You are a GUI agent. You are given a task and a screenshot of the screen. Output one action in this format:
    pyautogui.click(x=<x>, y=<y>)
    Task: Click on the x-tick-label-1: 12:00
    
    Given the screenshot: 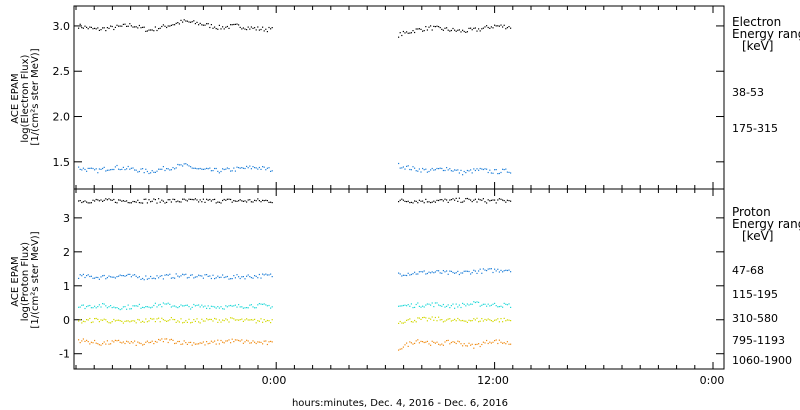 What is the action you would take?
    pyautogui.click(x=493, y=380)
    